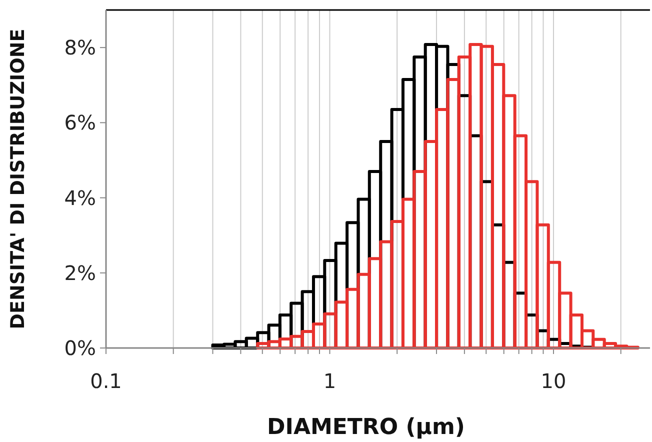 The image size is (652, 442). What do you see at coordinates (106, 381) in the screenshot?
I see `x-tick-label: 0.1` at bounding box center [106, 381].